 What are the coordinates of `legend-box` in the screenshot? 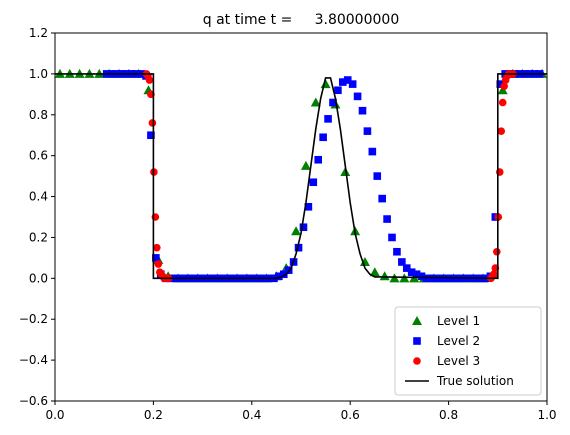 It's located at (468, 351).